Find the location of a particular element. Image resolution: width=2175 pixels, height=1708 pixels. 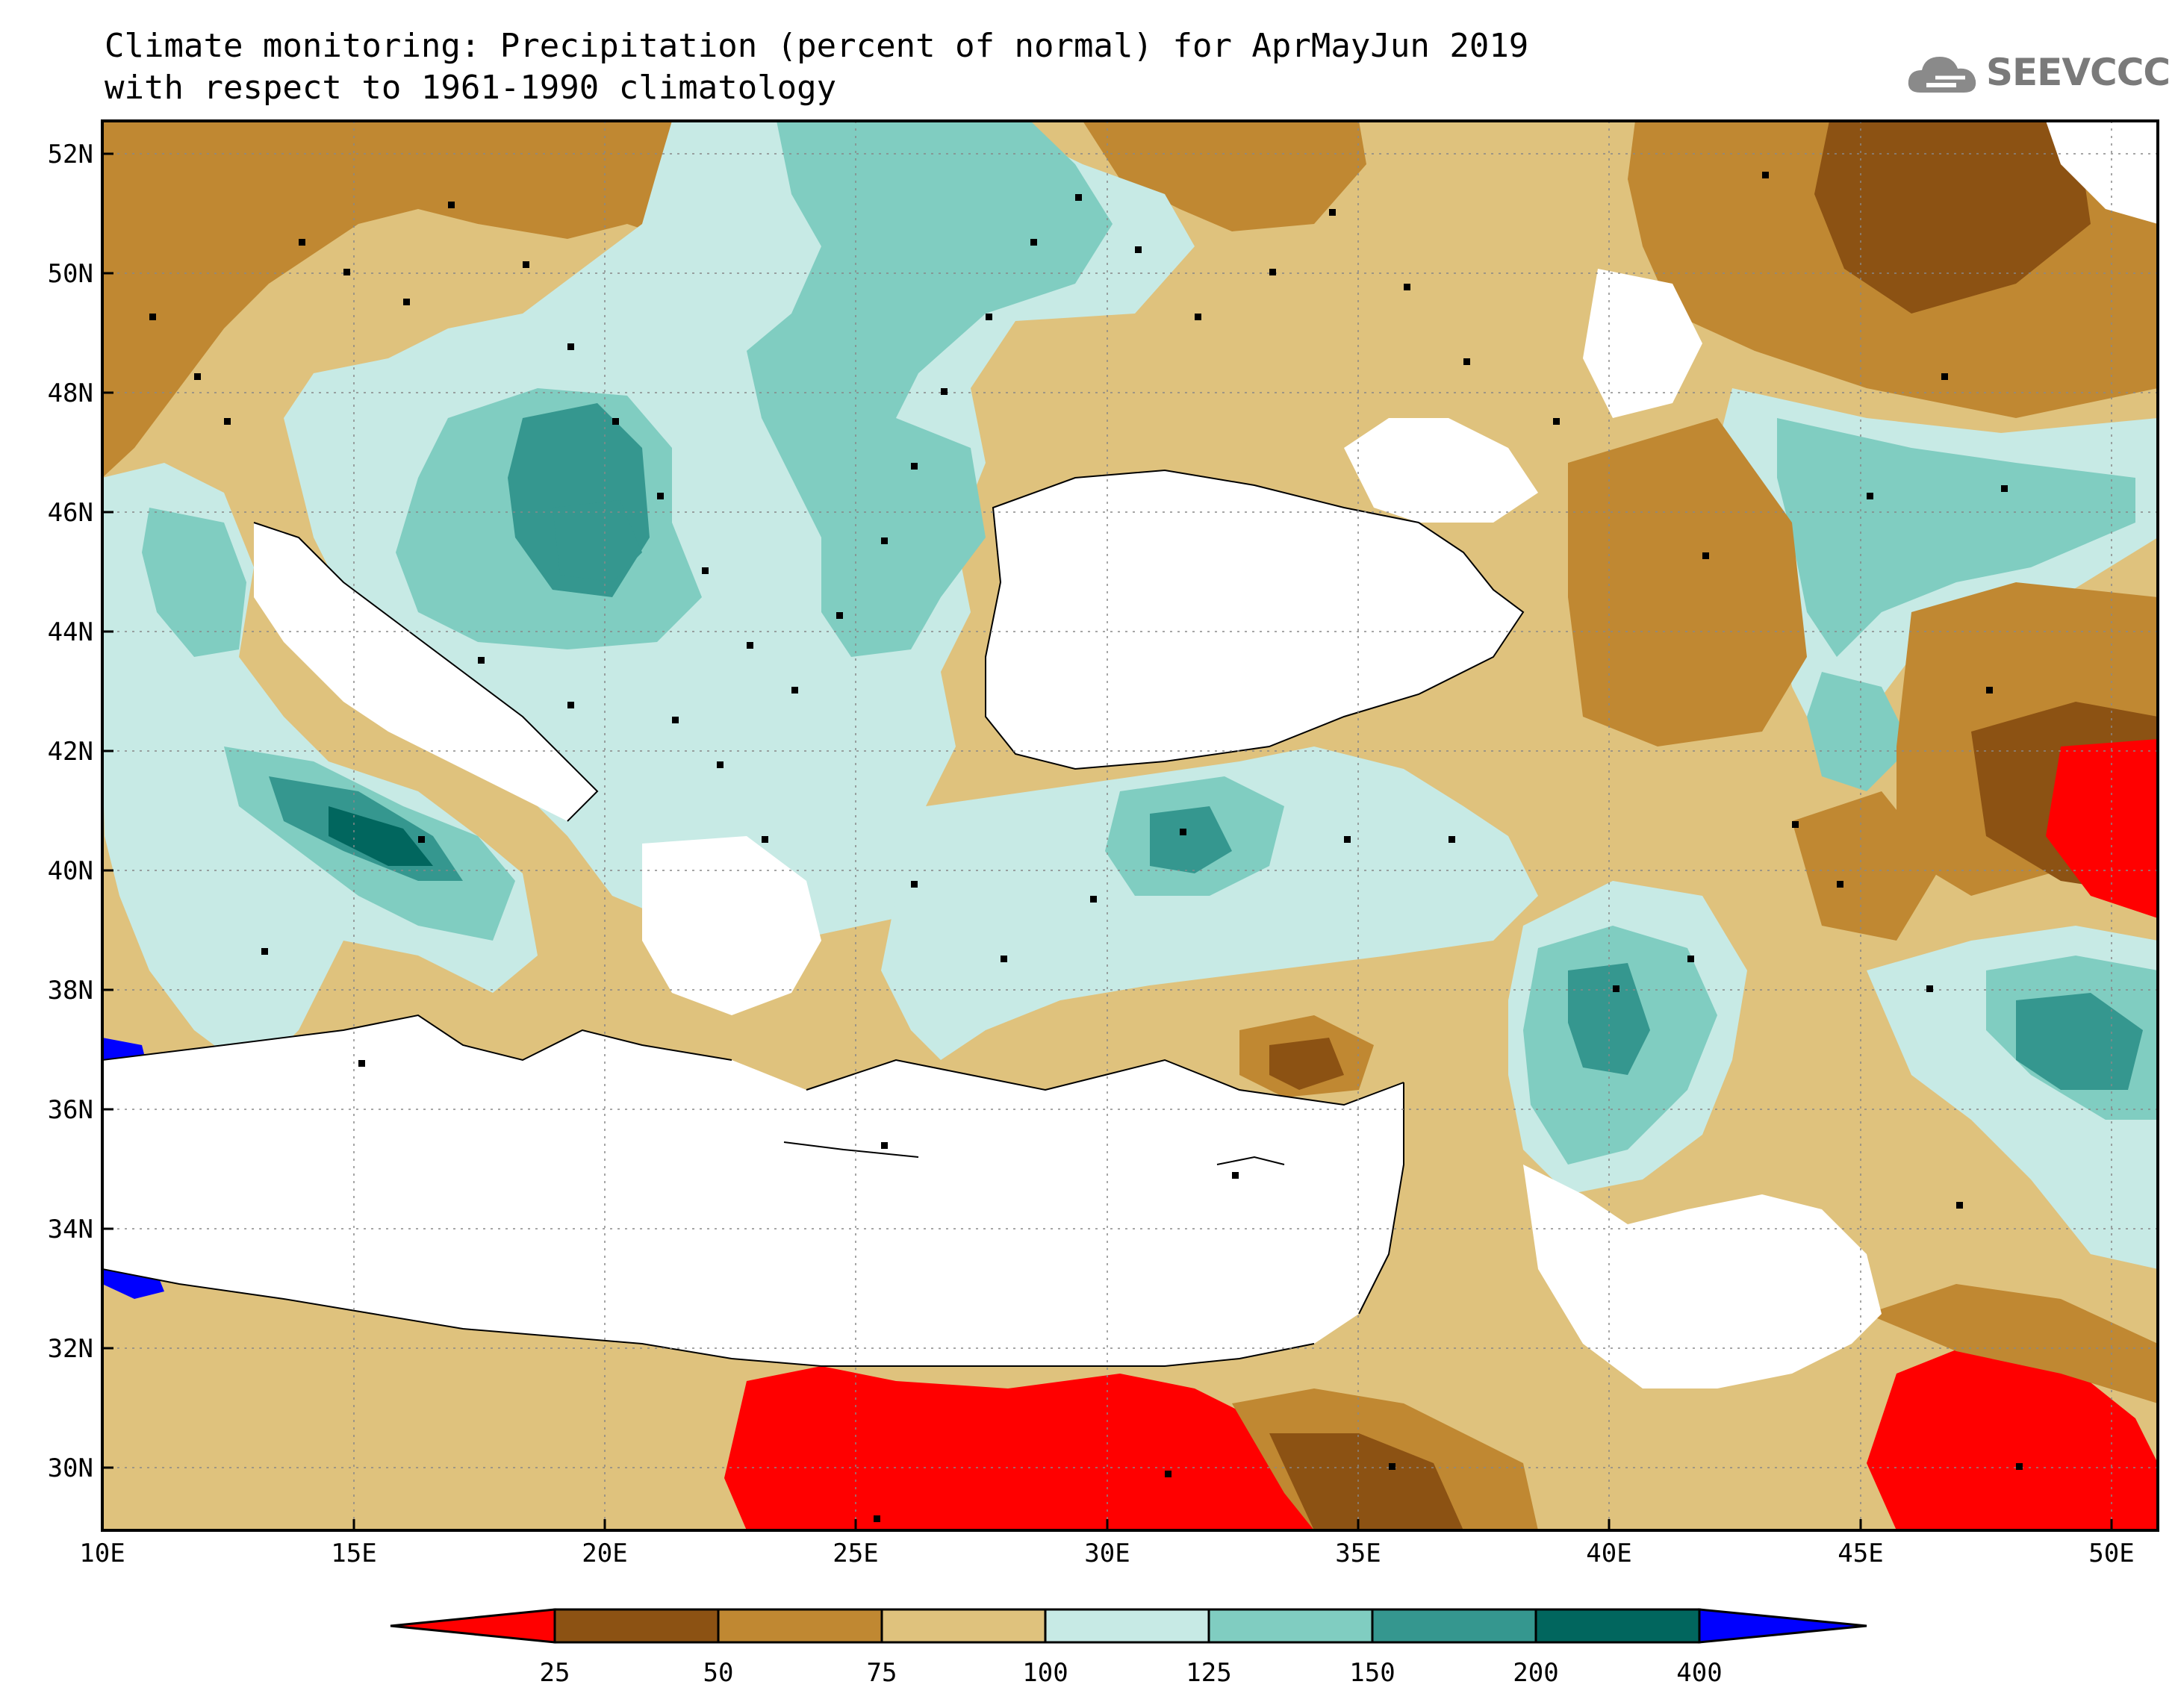

colorbar-label: 25 is located at coordinates (555, 1673).